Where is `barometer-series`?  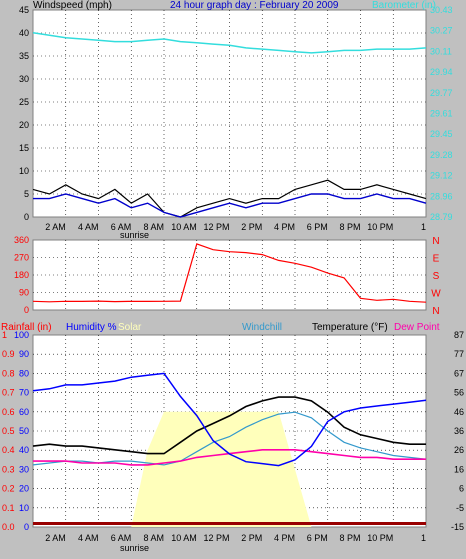
barometer-series is located at coordinates (229, 42).